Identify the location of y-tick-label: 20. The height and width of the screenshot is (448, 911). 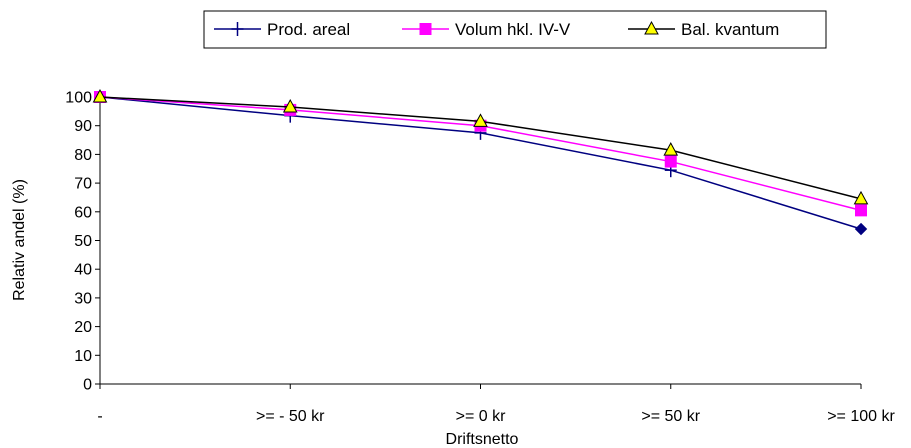
(83, 327).